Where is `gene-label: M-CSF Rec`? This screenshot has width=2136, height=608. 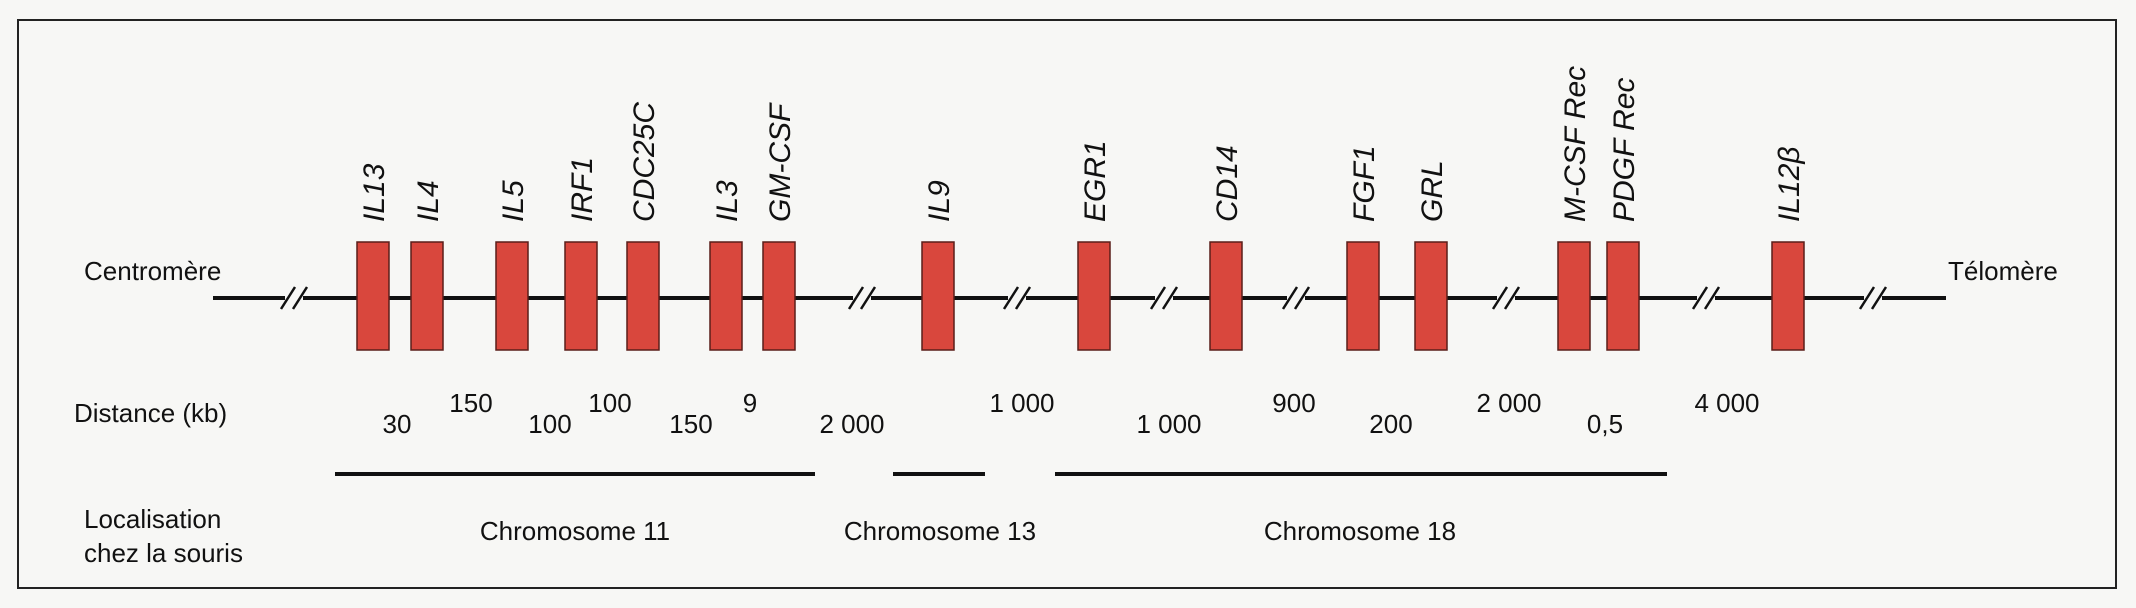 gene-label: M-CSF Rec is located at coordinates (1575, 144).